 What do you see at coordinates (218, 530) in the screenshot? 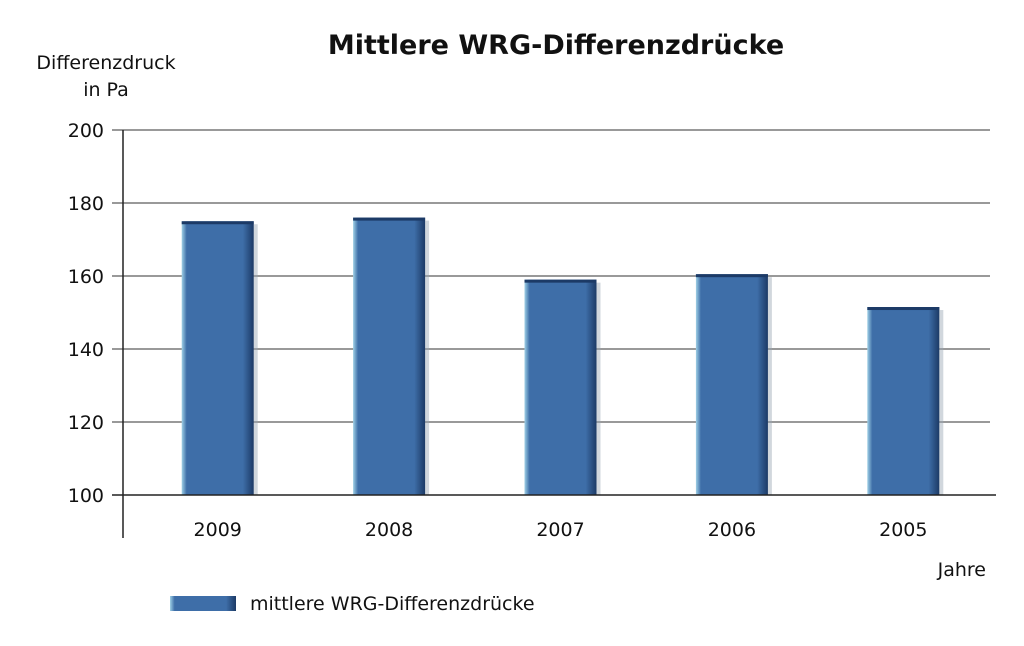
I see `x-tick-label: 2009` at bounding box center [218, 530].